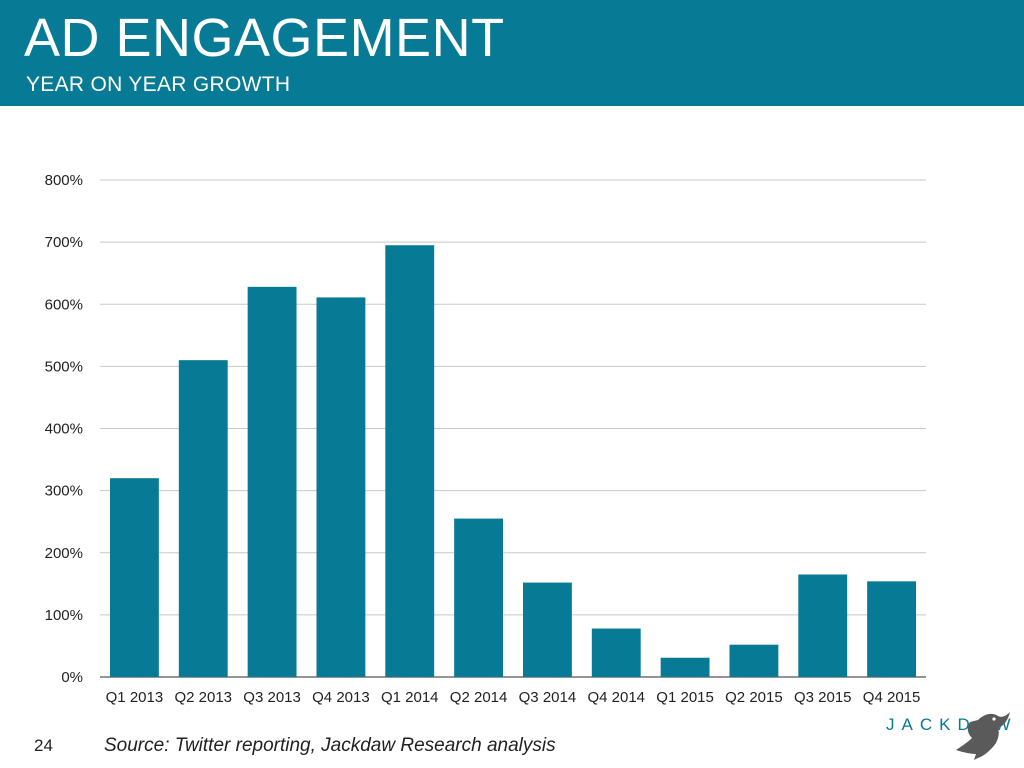 The width and height of the screenshot is (1024, 768). What do you see at coordinates (616, 697) in the screenshot?
I see `x-tick-label: Q4 2014` at bounding box center [616, 697].